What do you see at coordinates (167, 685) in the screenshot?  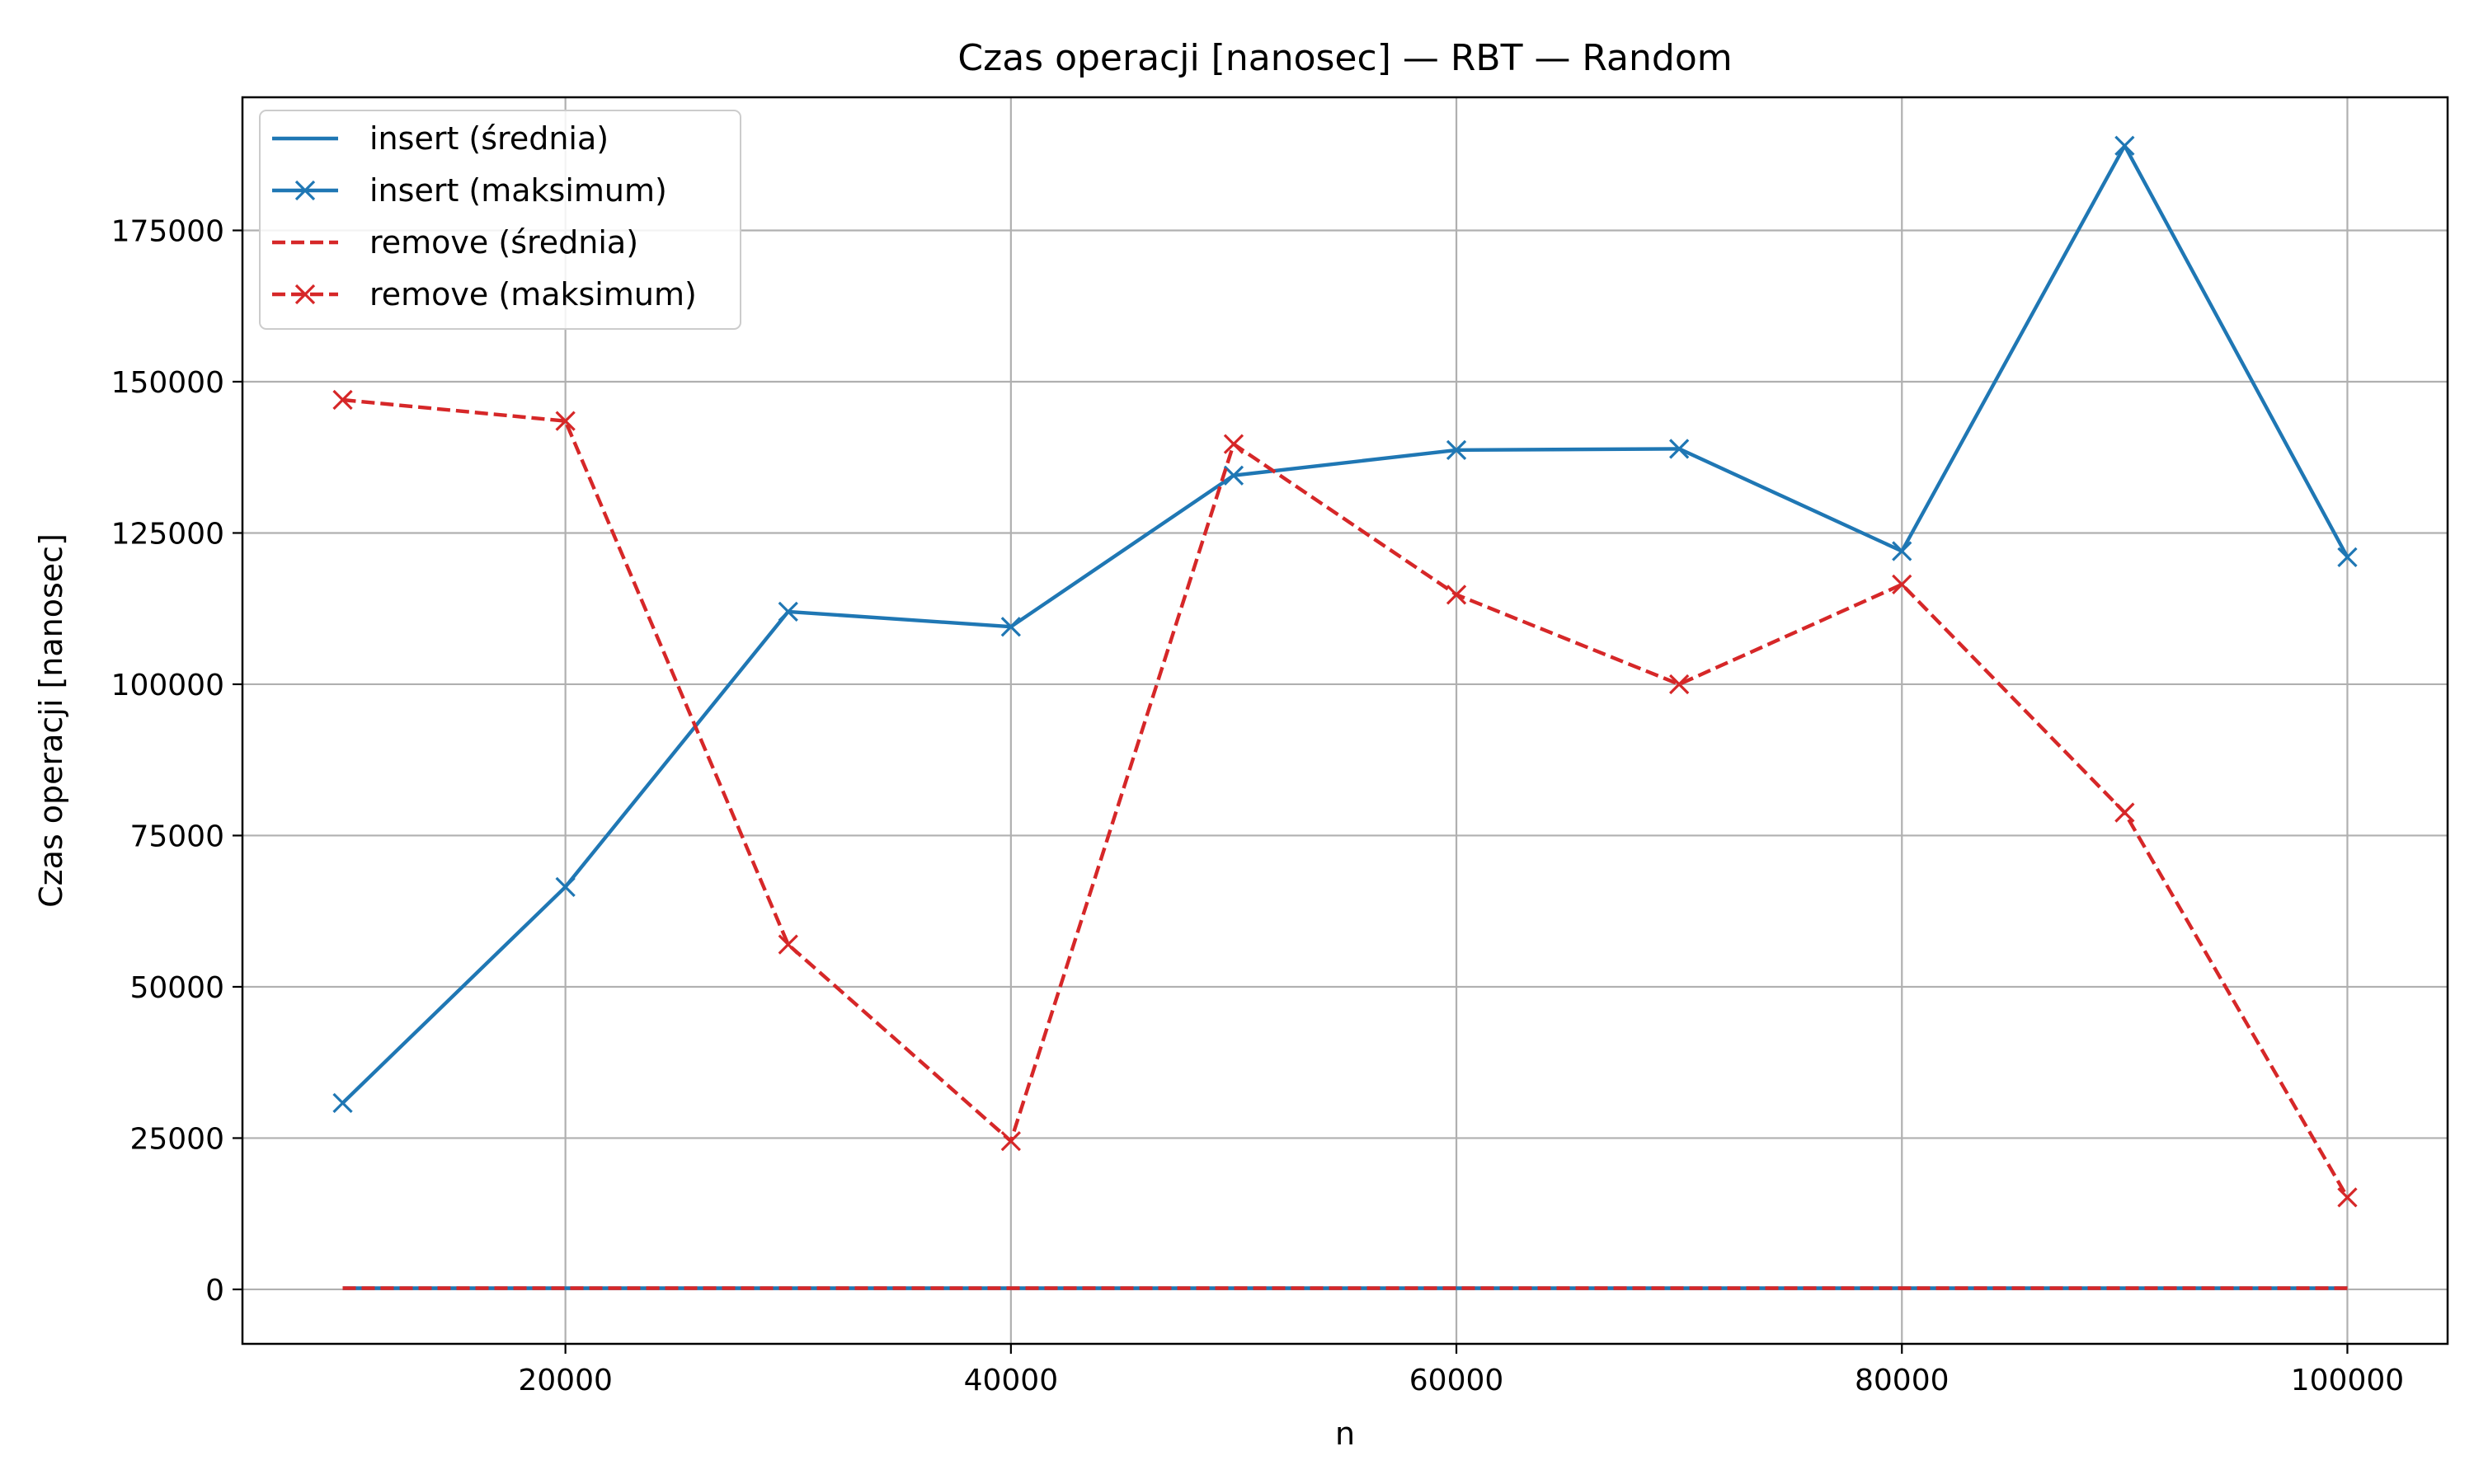 I see `y-tick-label: 100000` at bounding box center [167, 685].